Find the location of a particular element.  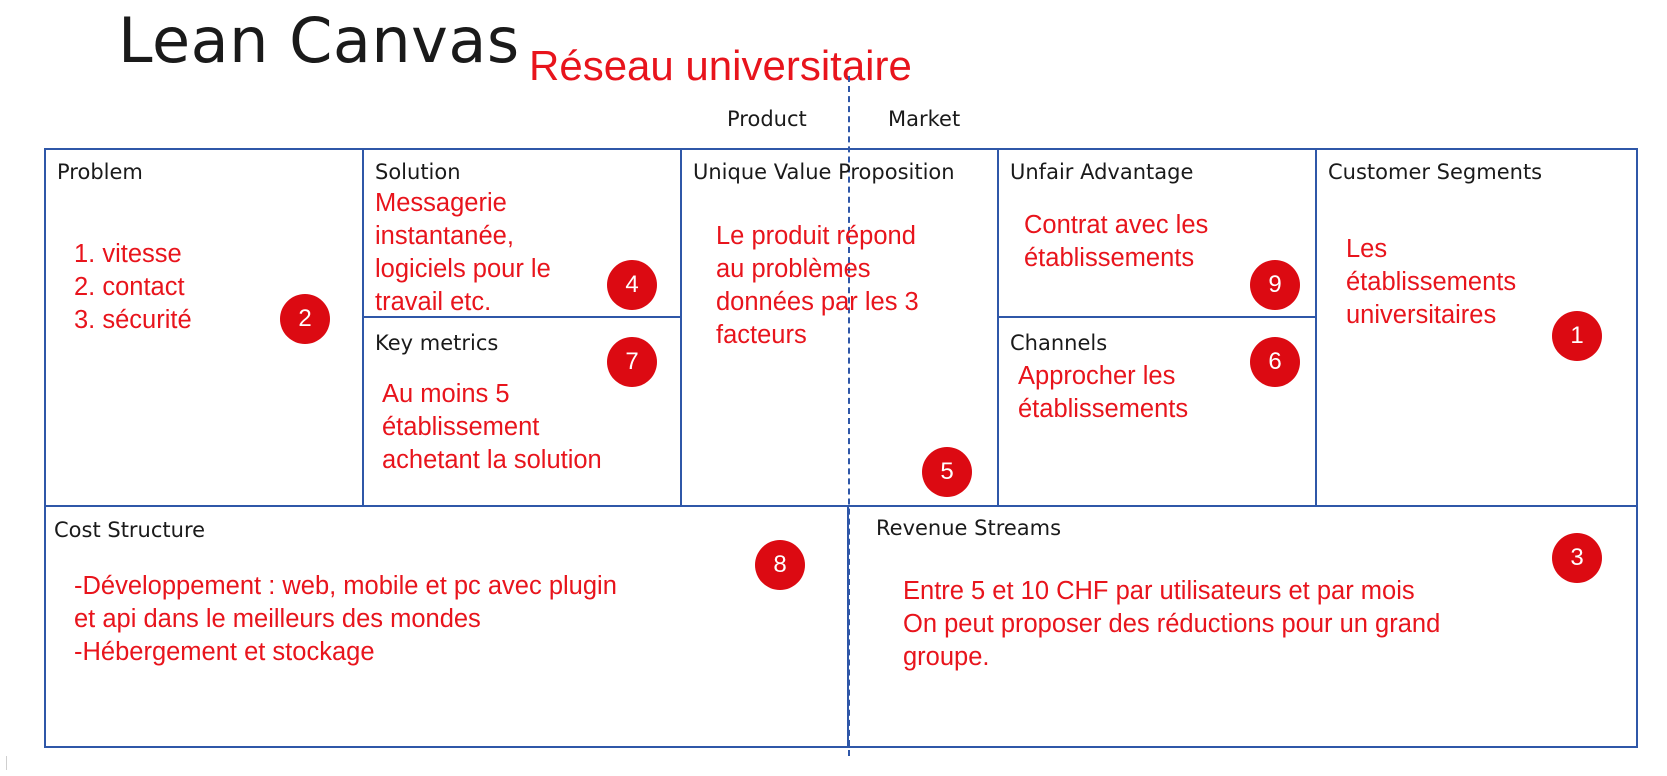

step-badge-solution: 4 is located at coordinates (632, 285).